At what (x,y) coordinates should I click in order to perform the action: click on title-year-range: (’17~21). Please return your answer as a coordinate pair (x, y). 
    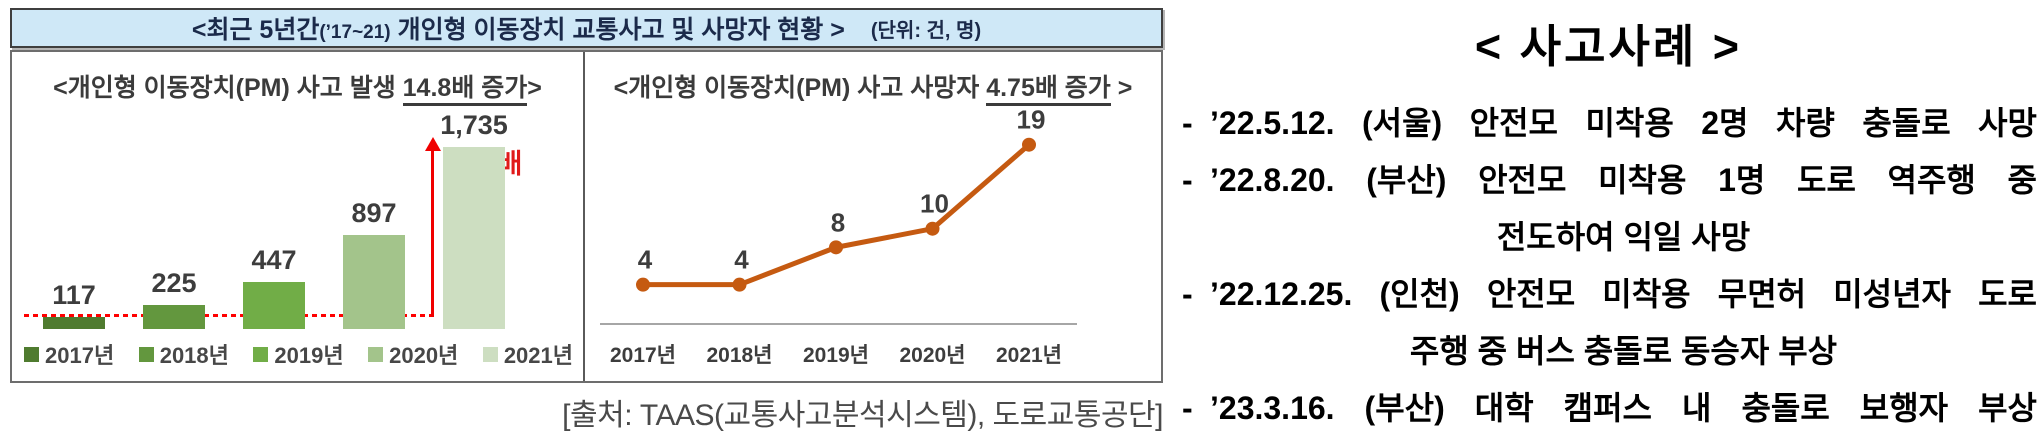
    Looking at the image, I should click on (355, 32).